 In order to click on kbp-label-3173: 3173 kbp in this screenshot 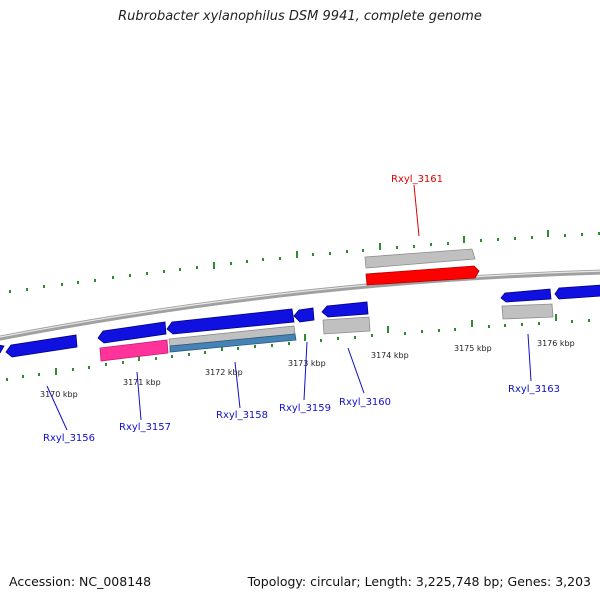, I will do `click(307, 363)`.